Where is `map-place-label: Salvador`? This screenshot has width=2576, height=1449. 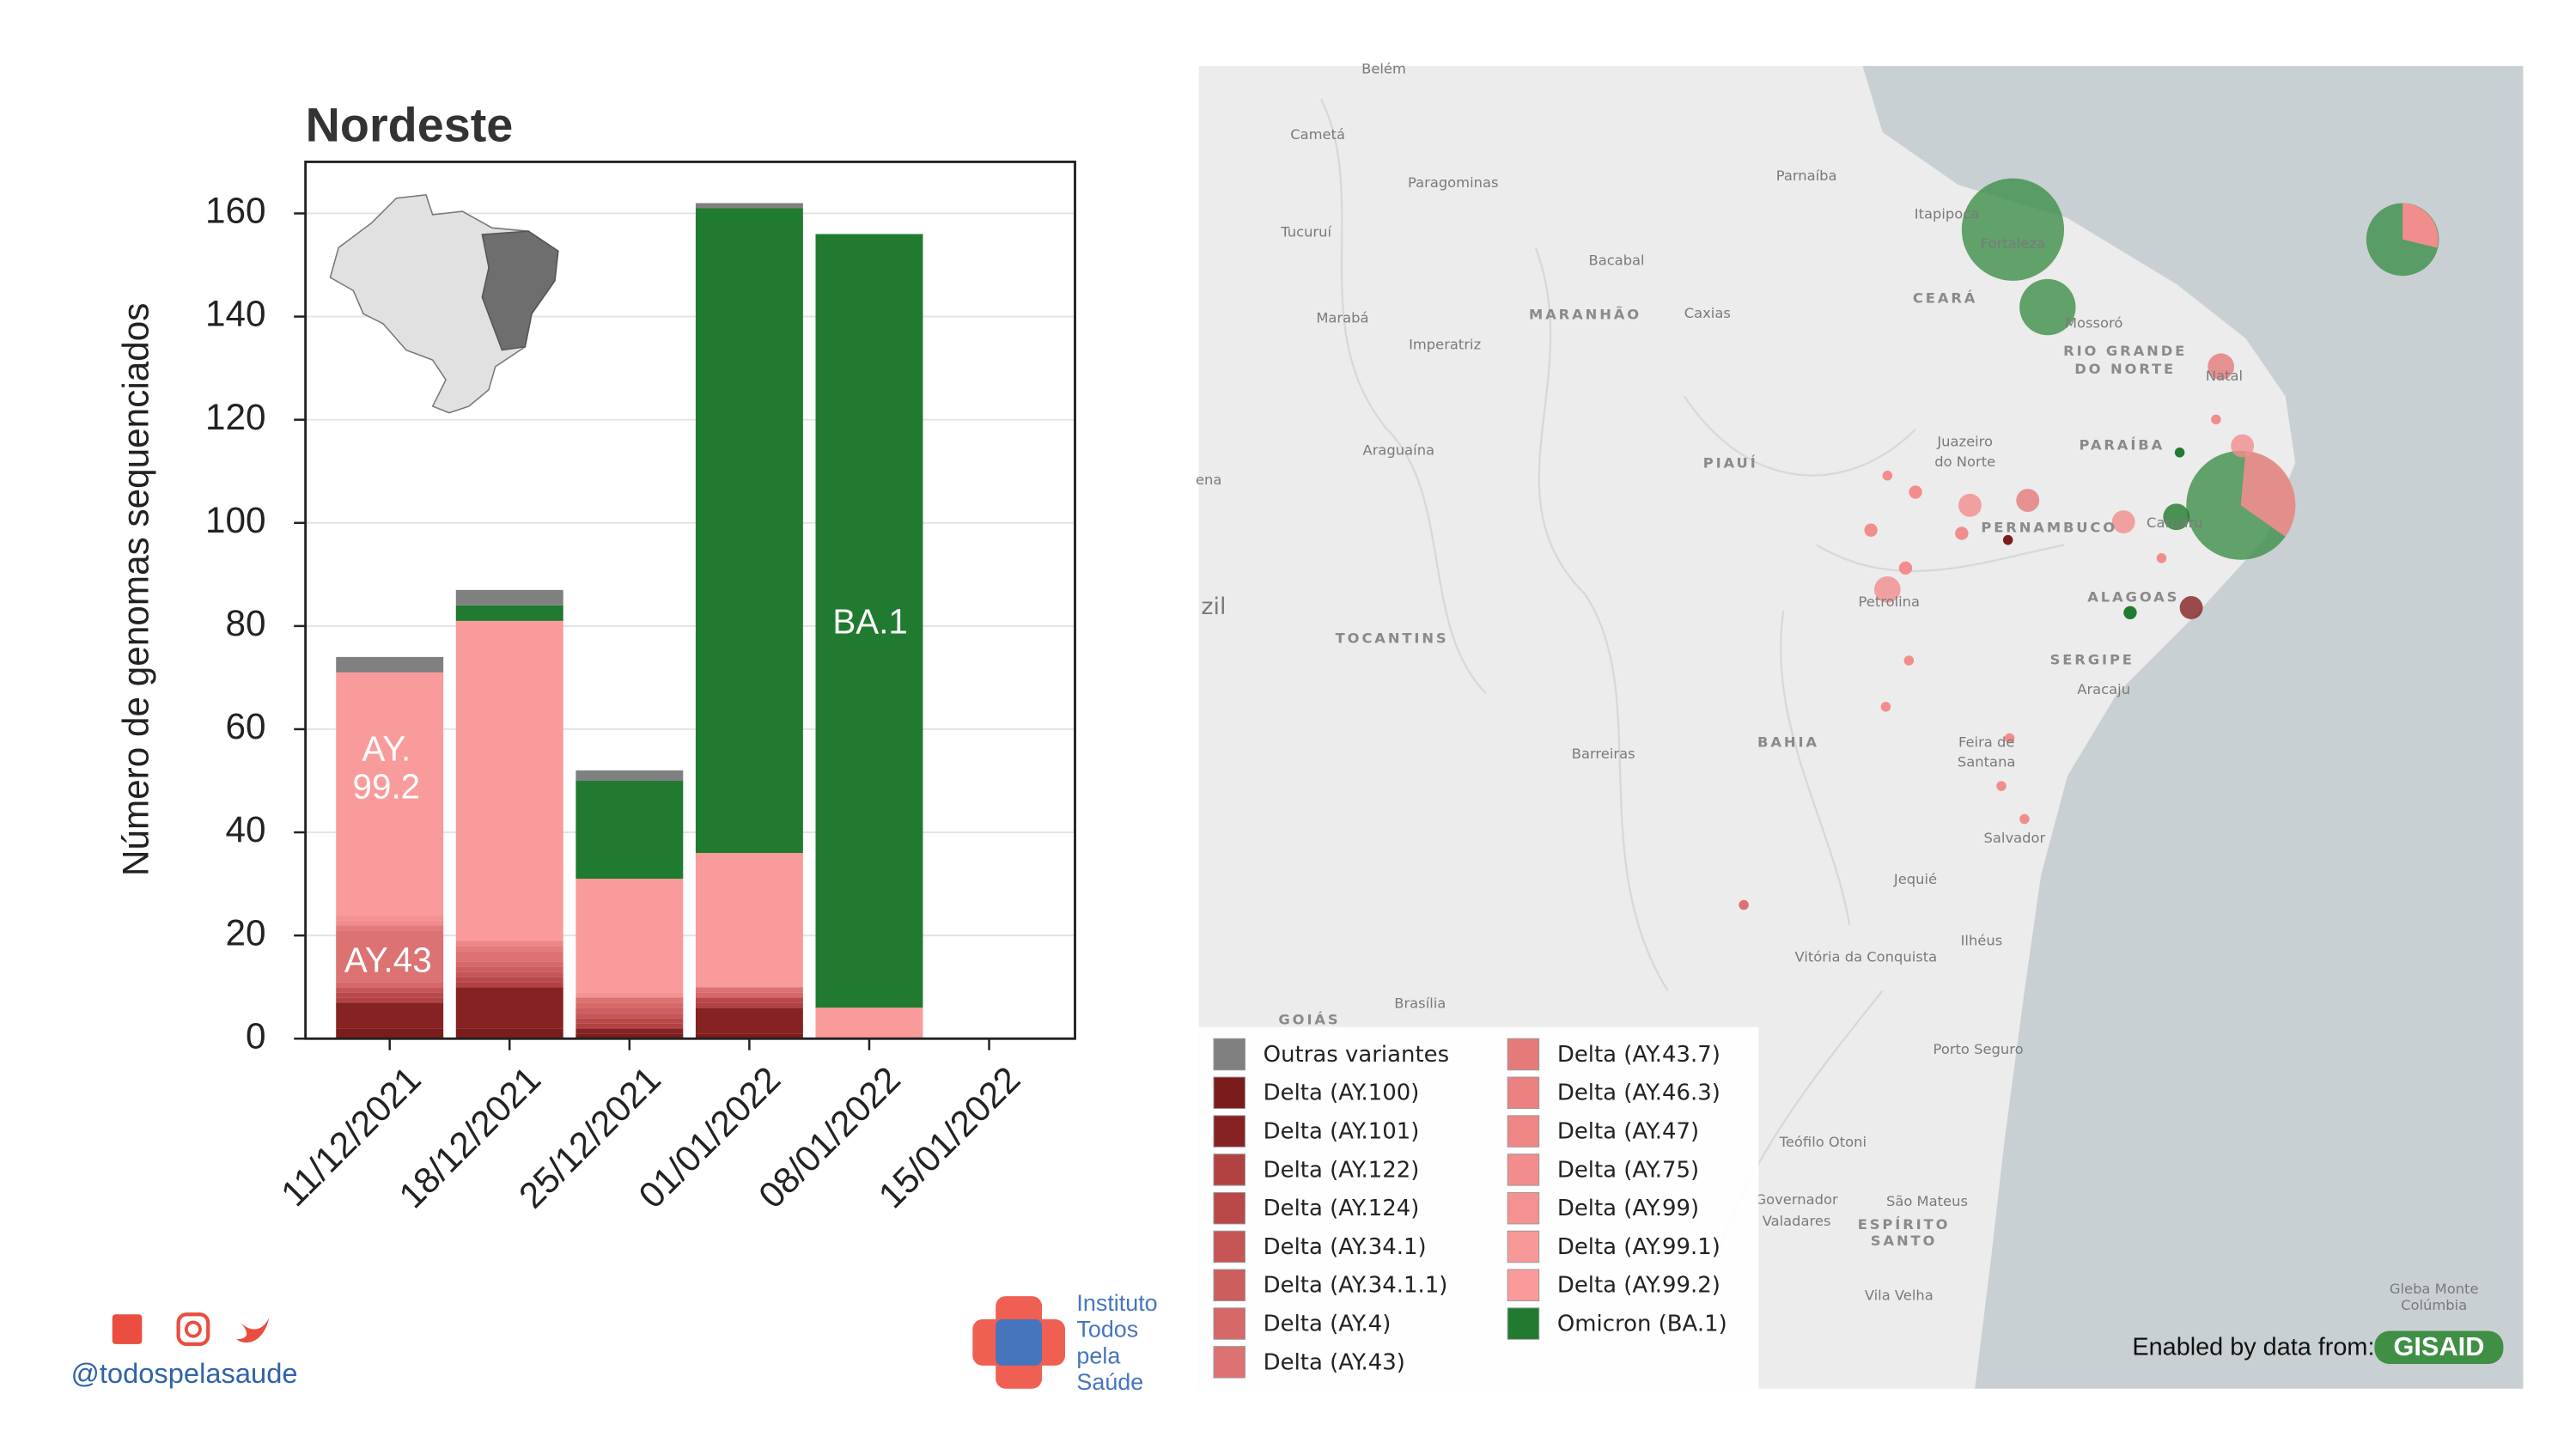
map-place-label: Salvador is located at coordinates (2015, 838).